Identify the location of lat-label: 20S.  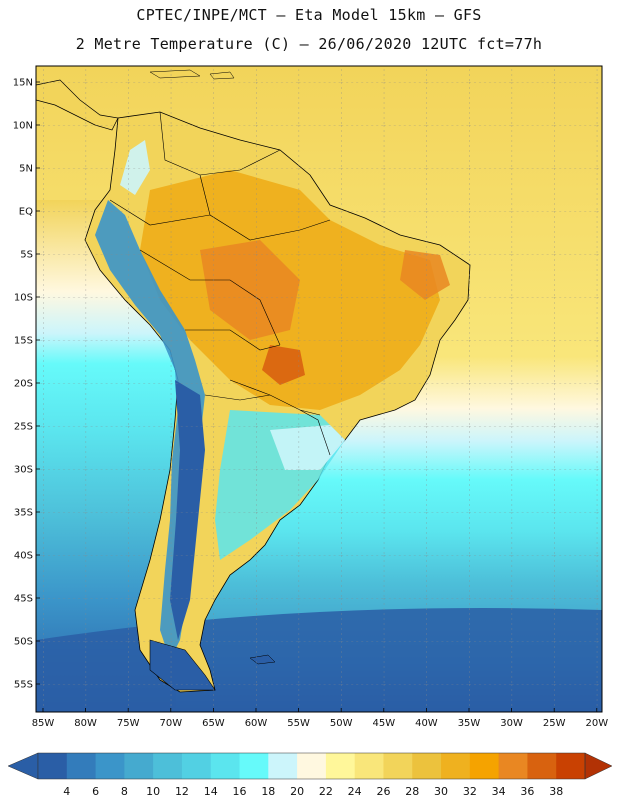
(23, 384).